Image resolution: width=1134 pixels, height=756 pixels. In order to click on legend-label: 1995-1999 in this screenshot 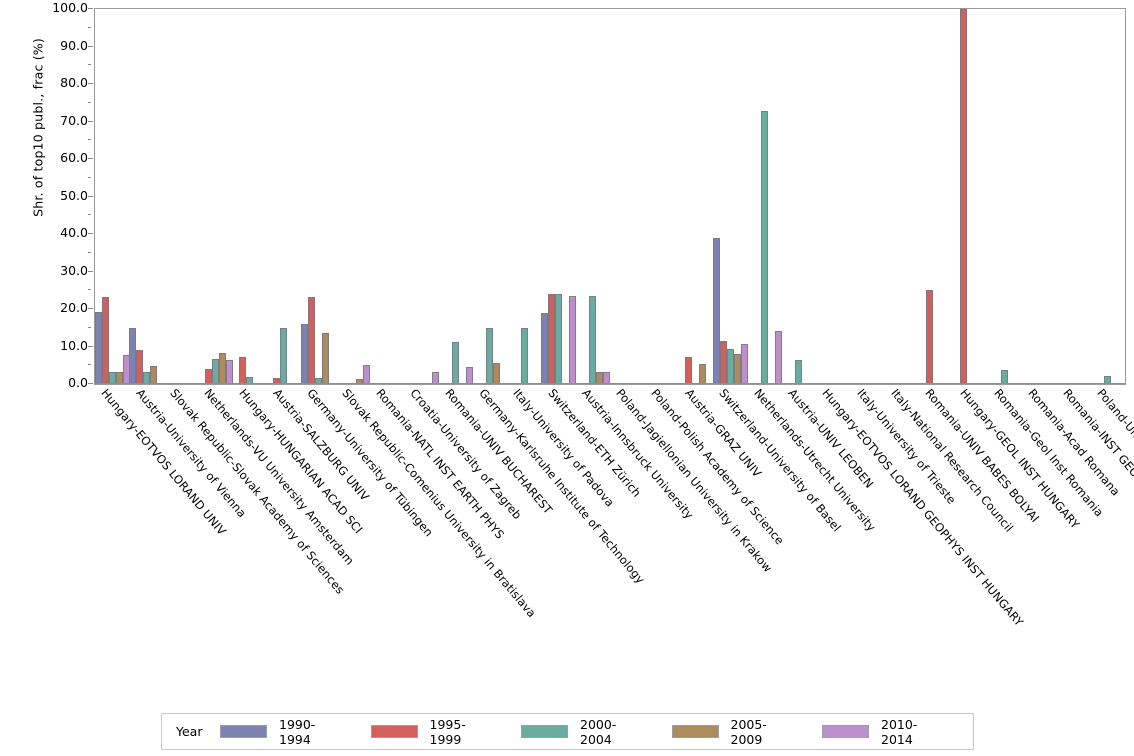, I will do `click(447, 731)`.